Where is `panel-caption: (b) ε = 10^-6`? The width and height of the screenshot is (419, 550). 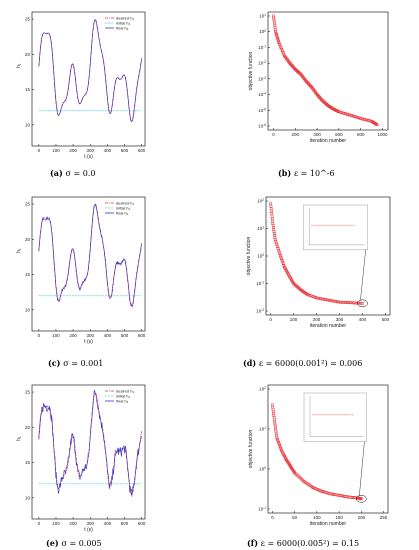 panel-caption: (b) ε = 10^-6 is located at coordinates (306, 173).